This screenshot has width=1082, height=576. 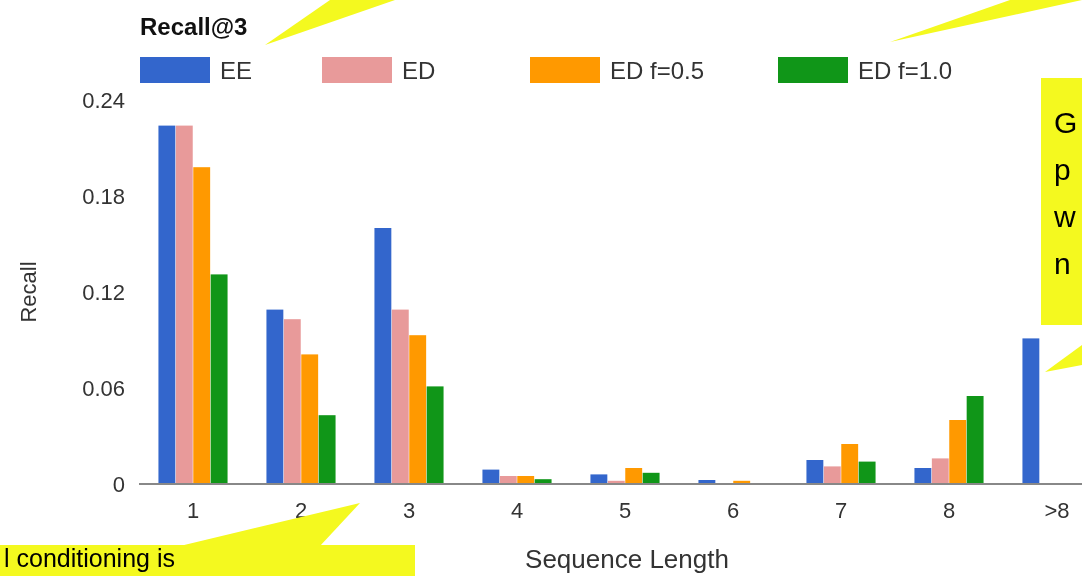 I want to click on annotation: n, so click(x=1062, y=263).